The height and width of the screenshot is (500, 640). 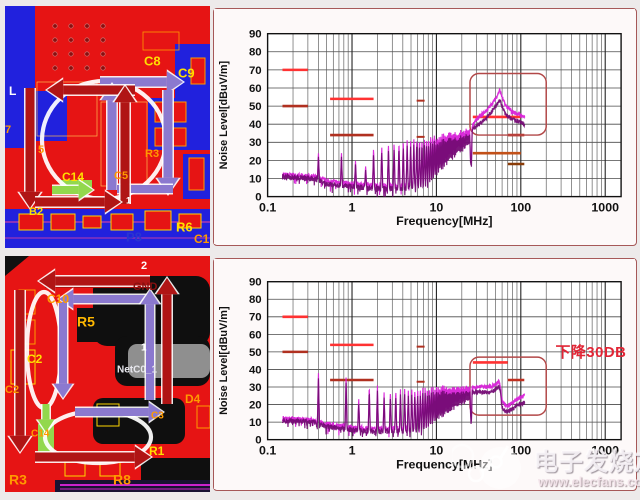 I want to click on noise-trace-bright, so click(x=403, y=141).